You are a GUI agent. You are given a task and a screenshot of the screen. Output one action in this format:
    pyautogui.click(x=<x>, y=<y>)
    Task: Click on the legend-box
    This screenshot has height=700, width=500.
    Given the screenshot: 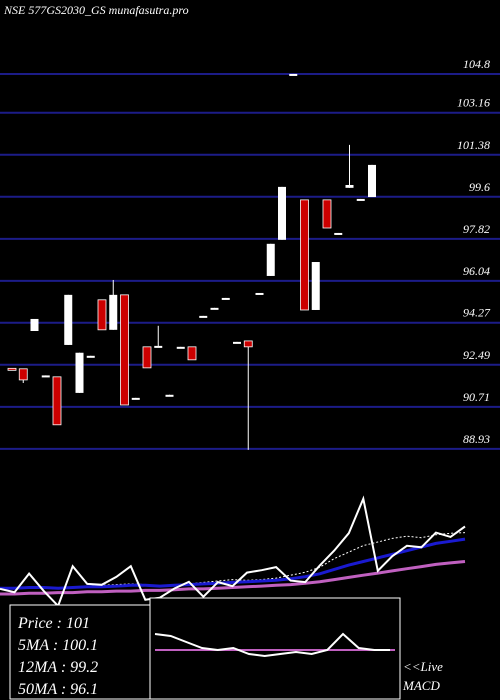 What is the action you would take?
    pyautogui.click(x=80, y=652)
    